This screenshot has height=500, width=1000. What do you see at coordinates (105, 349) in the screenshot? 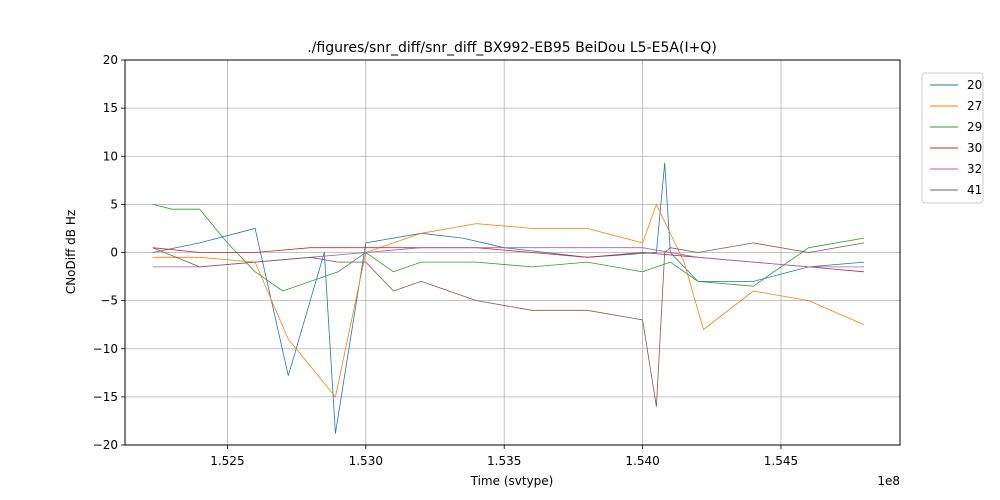
I see `y-tick-label: −10` at bounding box center [105, 349].